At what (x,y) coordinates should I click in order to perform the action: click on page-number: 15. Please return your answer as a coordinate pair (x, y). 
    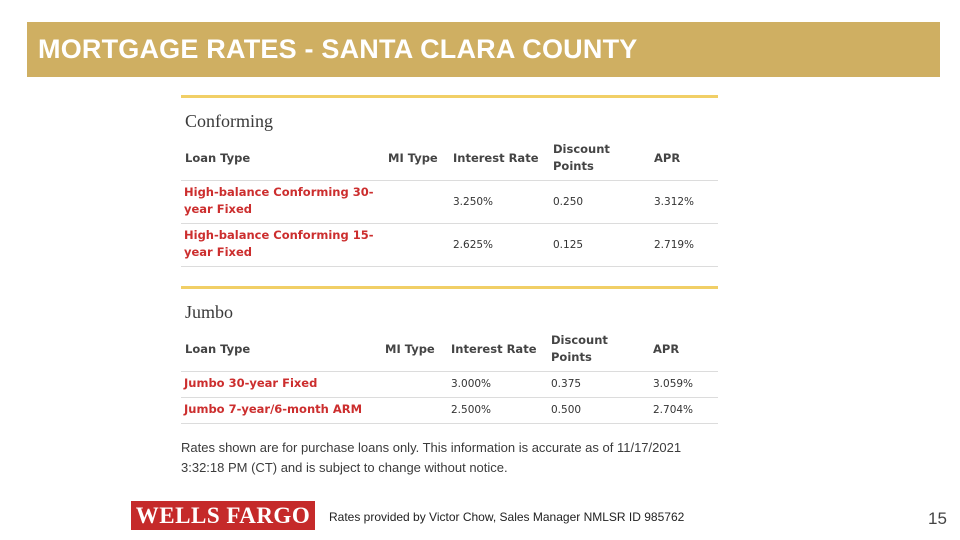
    Looking at the image, I should click on (937, 518).